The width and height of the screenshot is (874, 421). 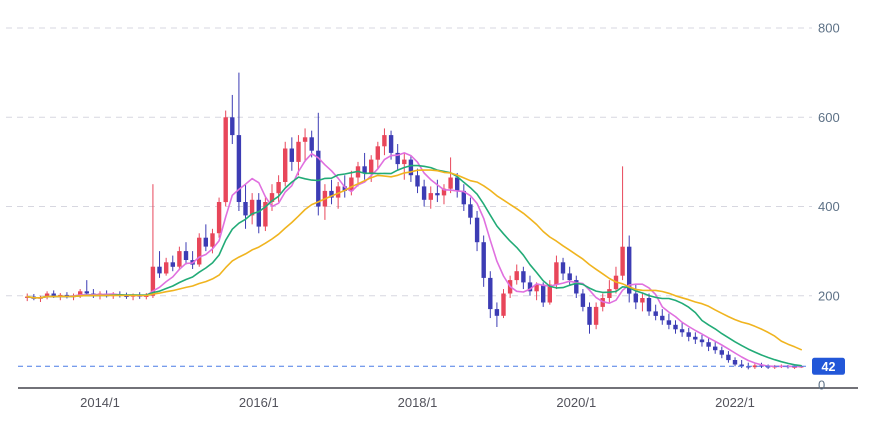 I want to click on x-axis-labels: 2014/1 2016/1 2018/1 2020/1 2022/1, so click(x=417, y=402).